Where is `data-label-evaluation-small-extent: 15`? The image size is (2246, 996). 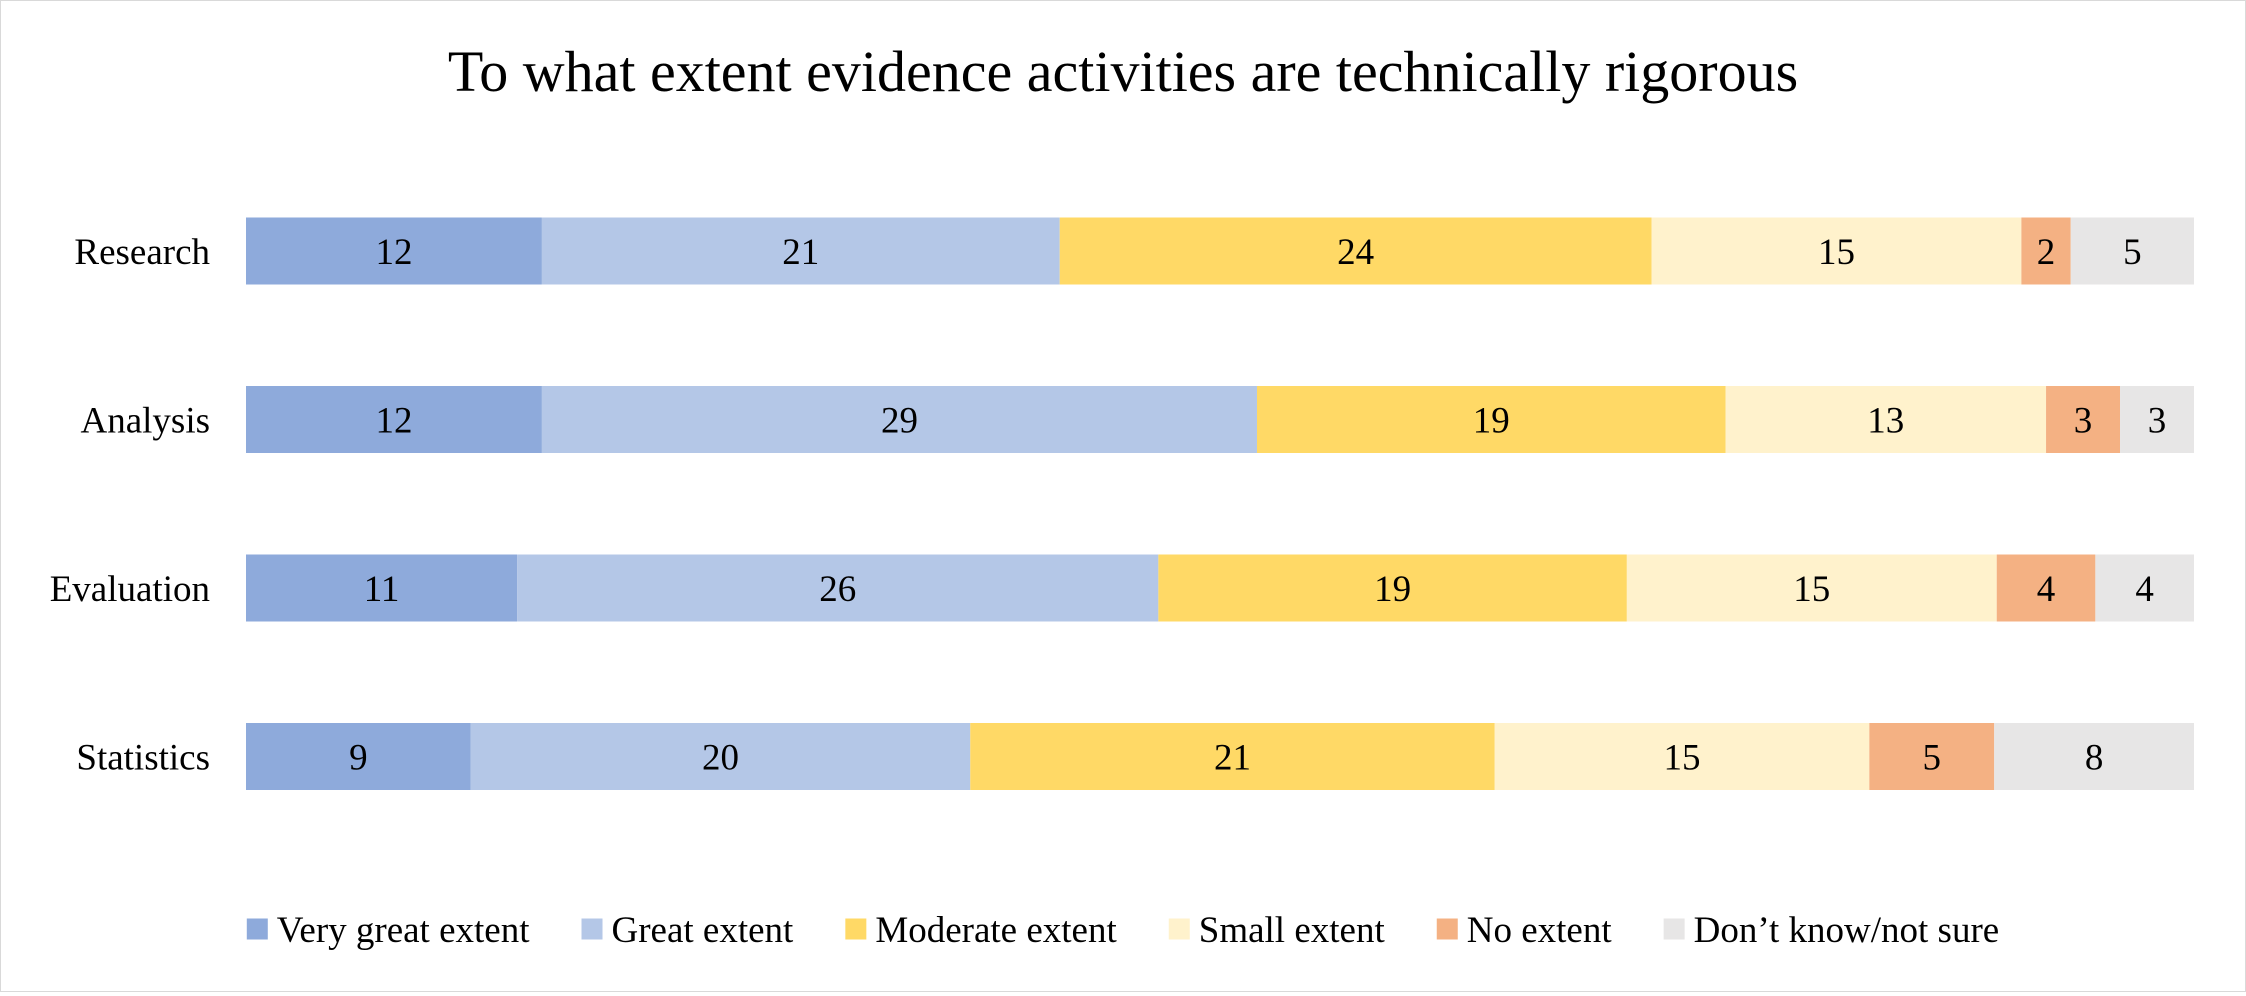 data-label-evaluation-small-extent: 15 is located at coordinates (1811, 589).